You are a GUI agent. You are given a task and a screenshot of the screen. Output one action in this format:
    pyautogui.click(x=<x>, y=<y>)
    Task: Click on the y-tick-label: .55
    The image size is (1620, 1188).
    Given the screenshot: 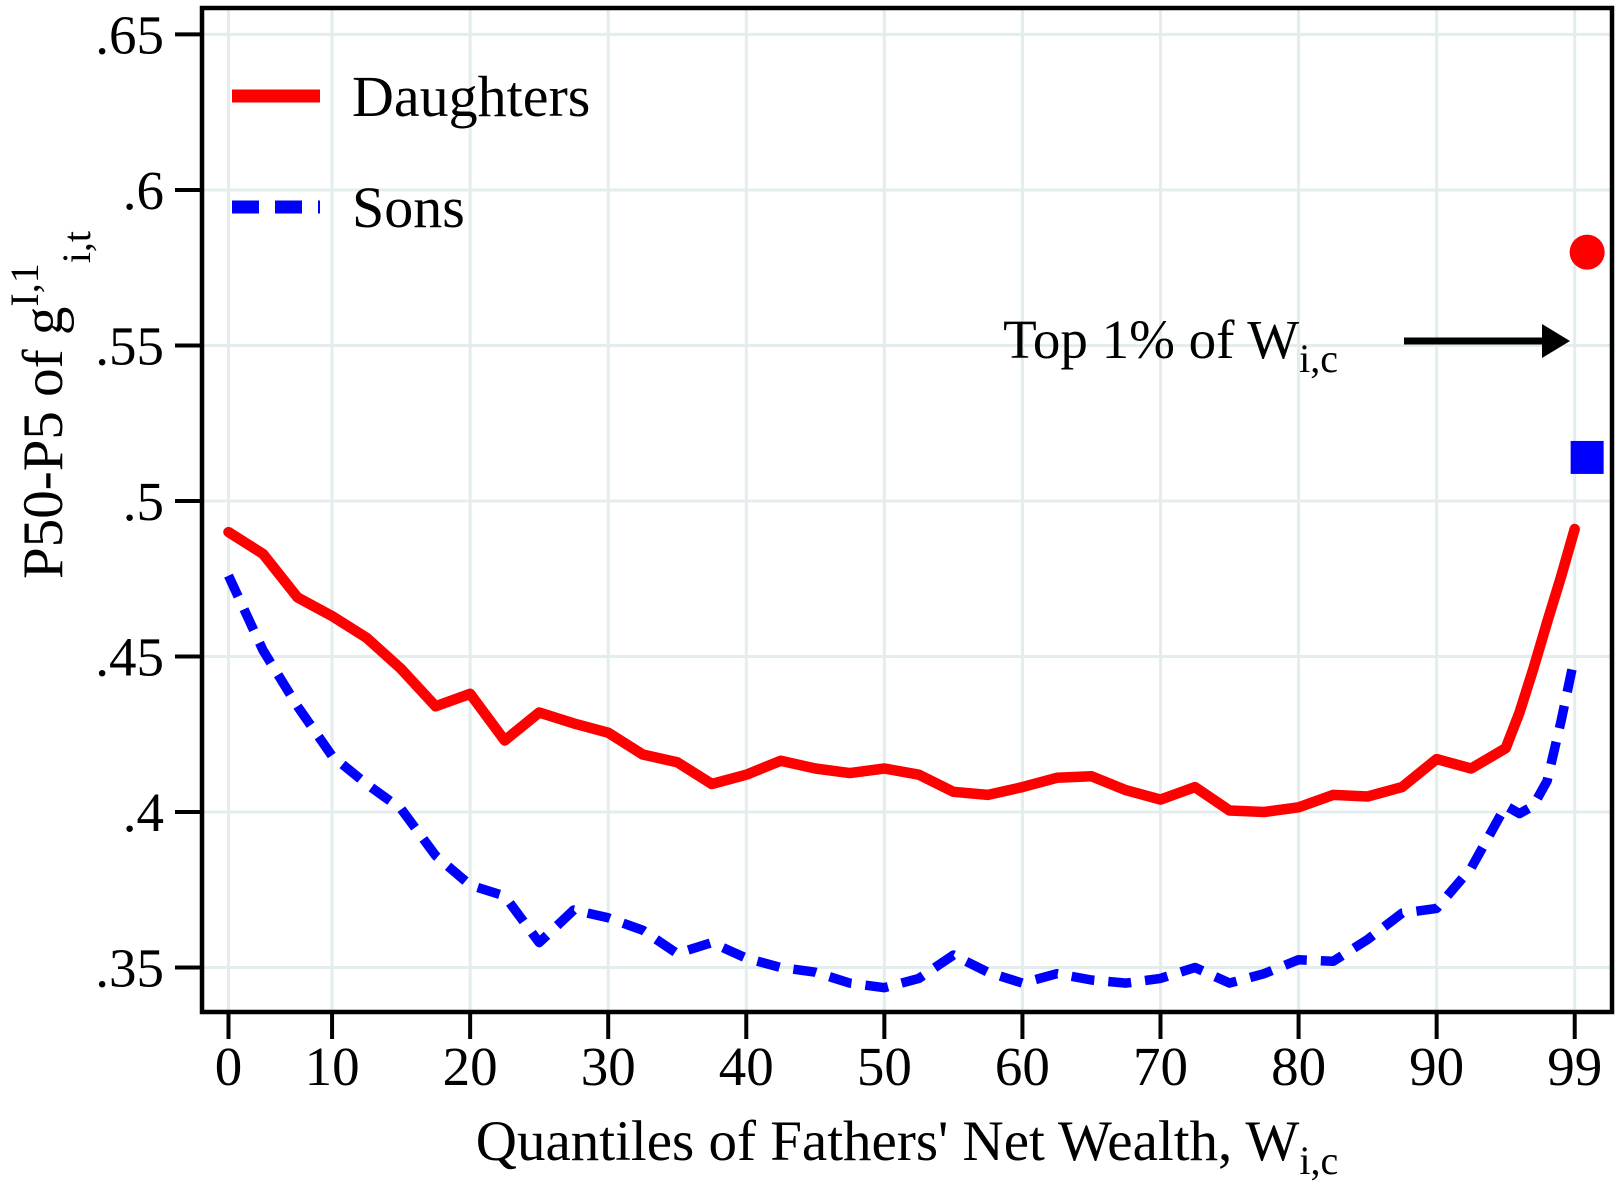 What is the action you would take?
    pyautogui.click(x=129, y=345)
    